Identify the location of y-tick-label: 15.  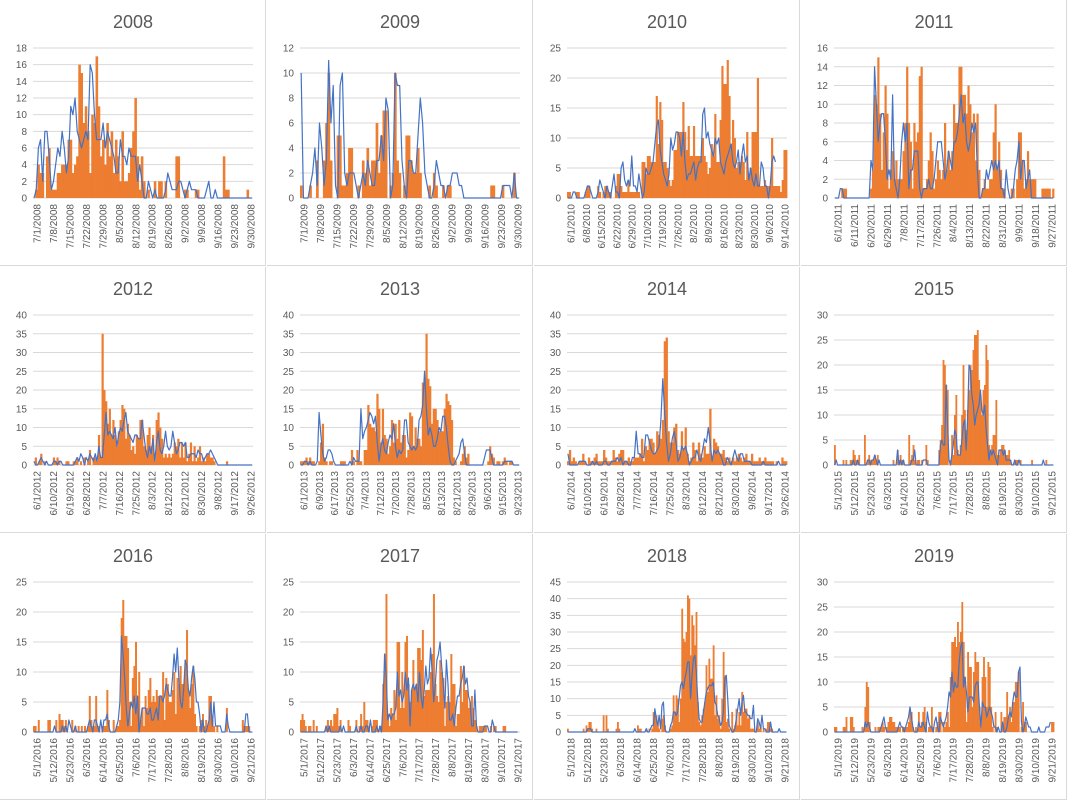
(22, 409).